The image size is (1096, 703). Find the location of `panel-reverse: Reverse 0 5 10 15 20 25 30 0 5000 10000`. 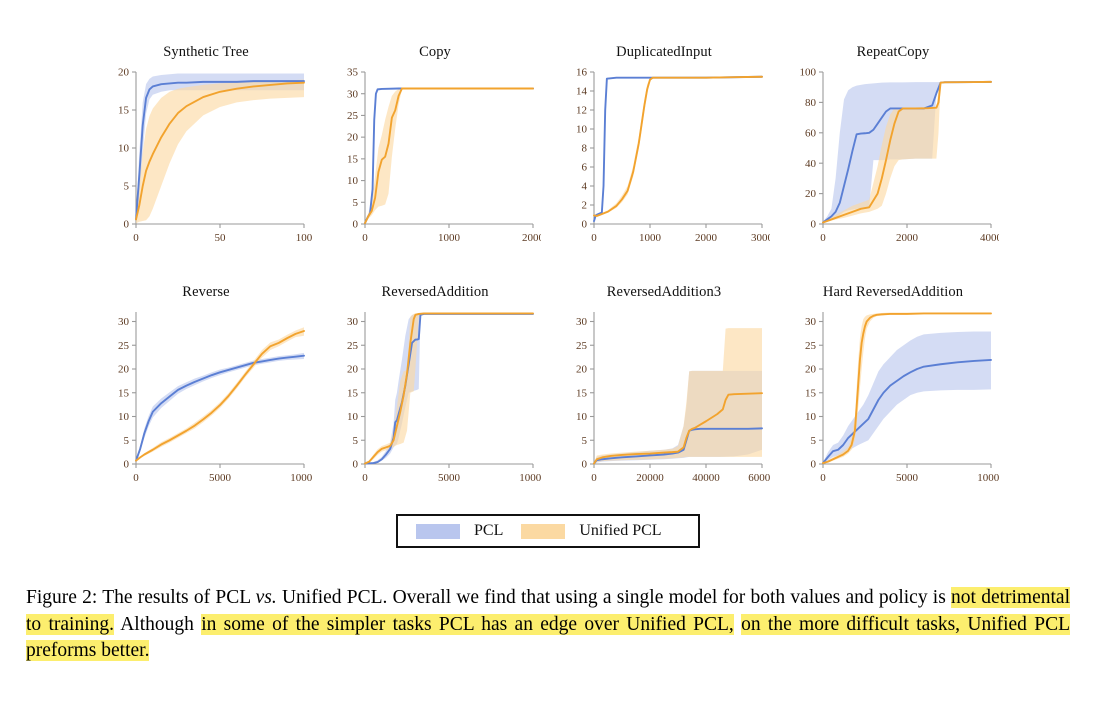

panel-reverse: Reverse 0 5 10 15 20 25 30 0 5000 10000 is located at coordinates (206, 391).